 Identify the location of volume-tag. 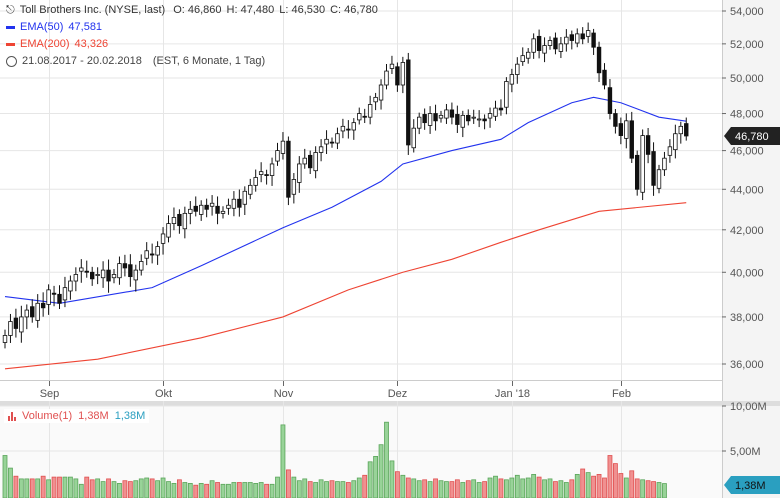
(752, 485).